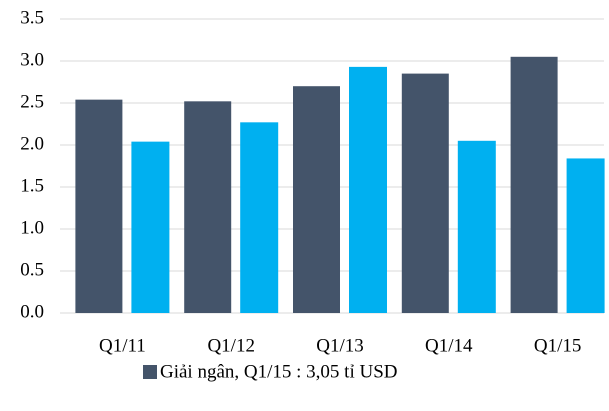  What do you see at coordinates (32, 143) in the screenshot?
I see `y-tick-label: 2.0` at bounding box center [32, 143].